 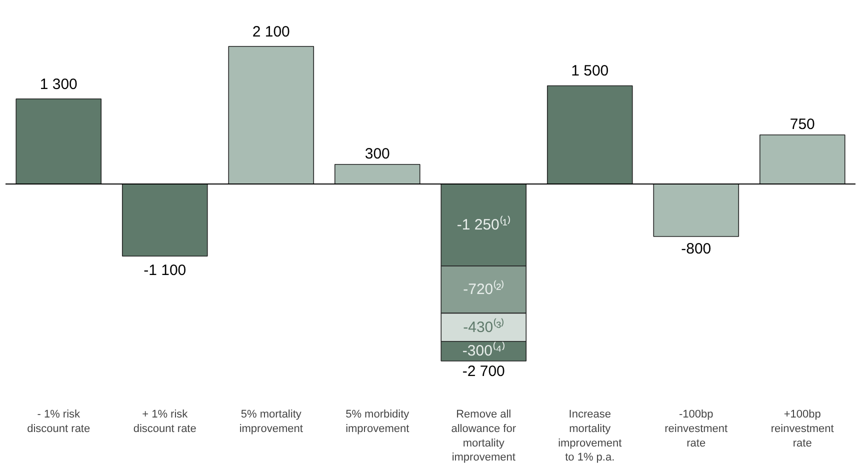 I want to click on x-tick-label: Remove all allowance for mortality improvement, so click(x=483, y=436).